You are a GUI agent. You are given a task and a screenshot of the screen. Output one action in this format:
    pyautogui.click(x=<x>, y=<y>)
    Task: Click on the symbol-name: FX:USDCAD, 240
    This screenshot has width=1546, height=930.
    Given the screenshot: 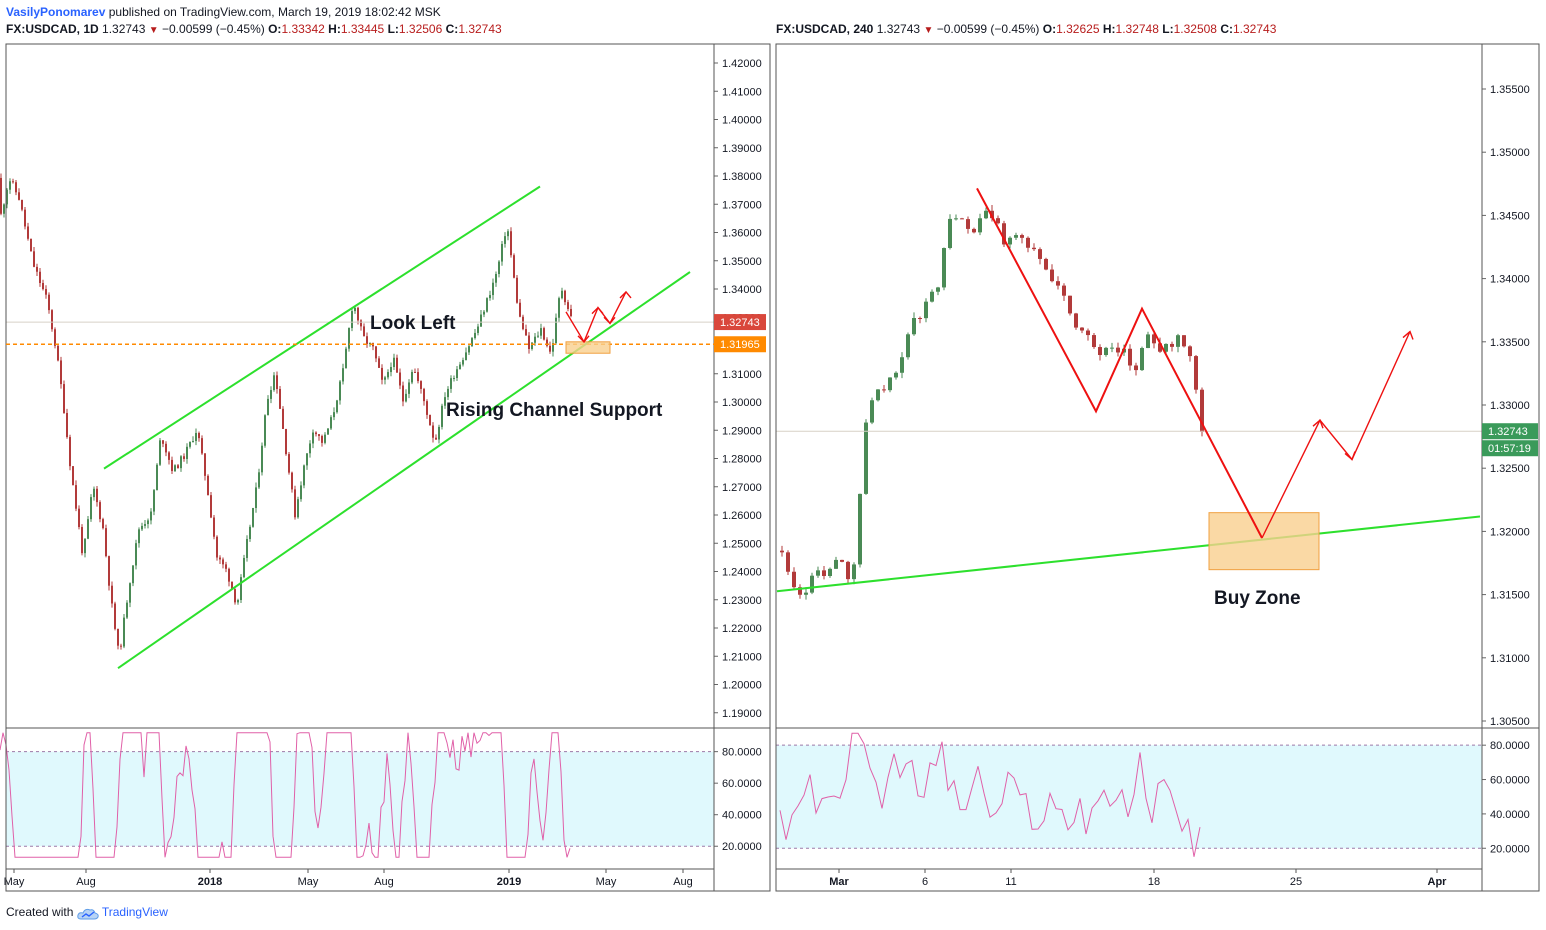 What is the action you would take?
    pyautogui.click(x=825, y=29)
    